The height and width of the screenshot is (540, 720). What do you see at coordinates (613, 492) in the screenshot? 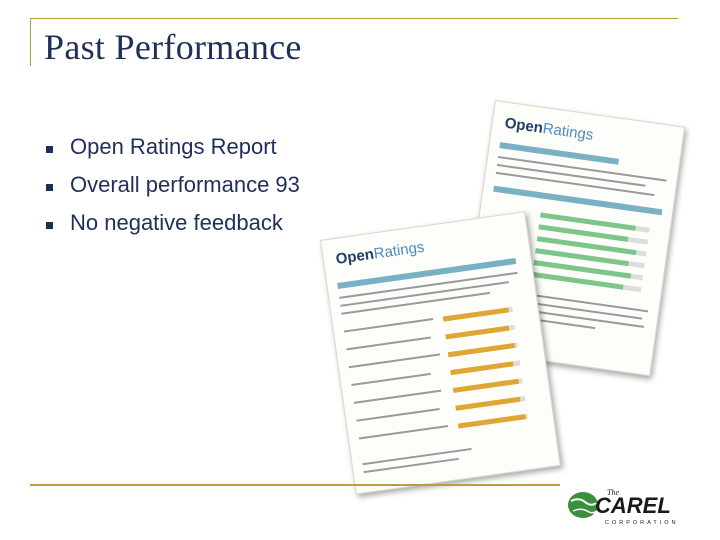
I see `brand-the: The` at bounding box center [613, 492].